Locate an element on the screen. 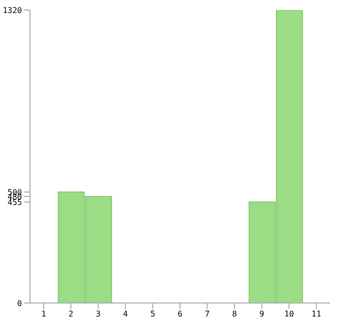  x-tick-label: 7 is located at coordinates (207, 314).